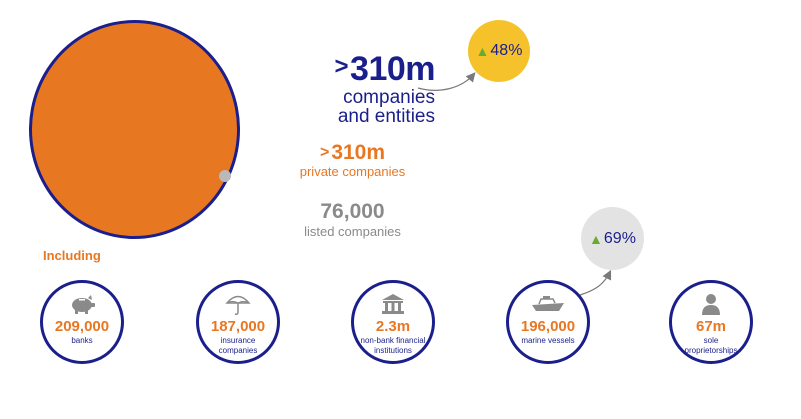  I want to click on marine-value: 196,000, so click(548, 326).